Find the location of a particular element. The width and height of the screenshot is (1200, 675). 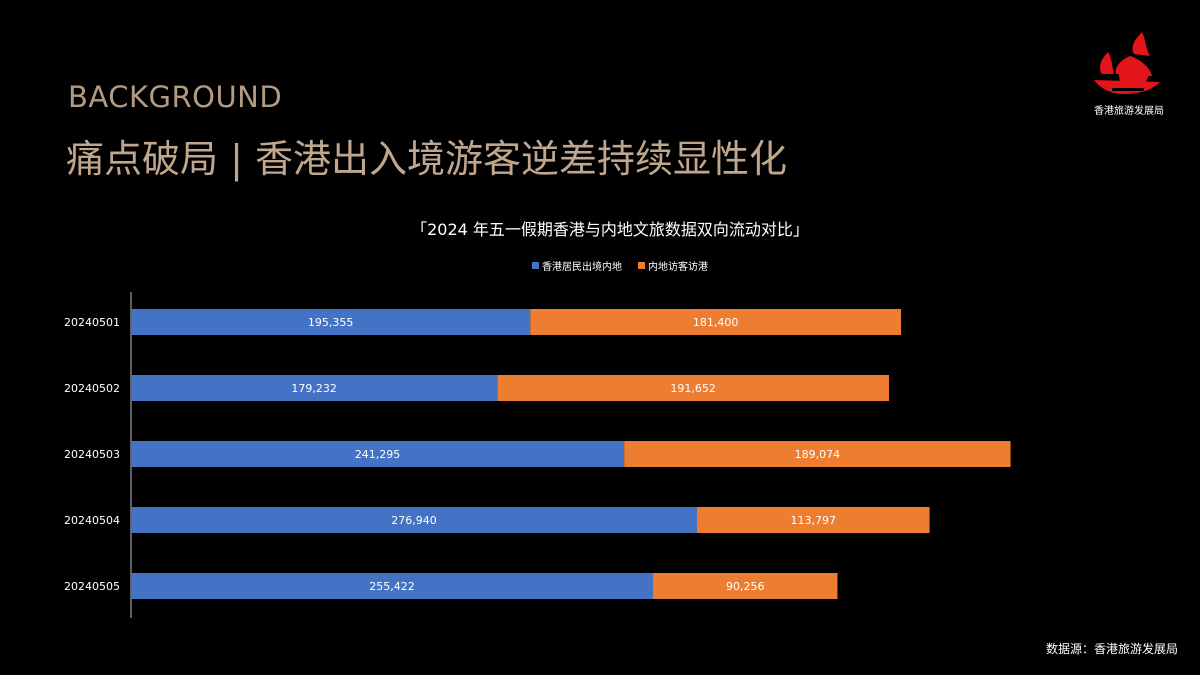

legend-swatch-series2 is located at coordinates (641, 265).